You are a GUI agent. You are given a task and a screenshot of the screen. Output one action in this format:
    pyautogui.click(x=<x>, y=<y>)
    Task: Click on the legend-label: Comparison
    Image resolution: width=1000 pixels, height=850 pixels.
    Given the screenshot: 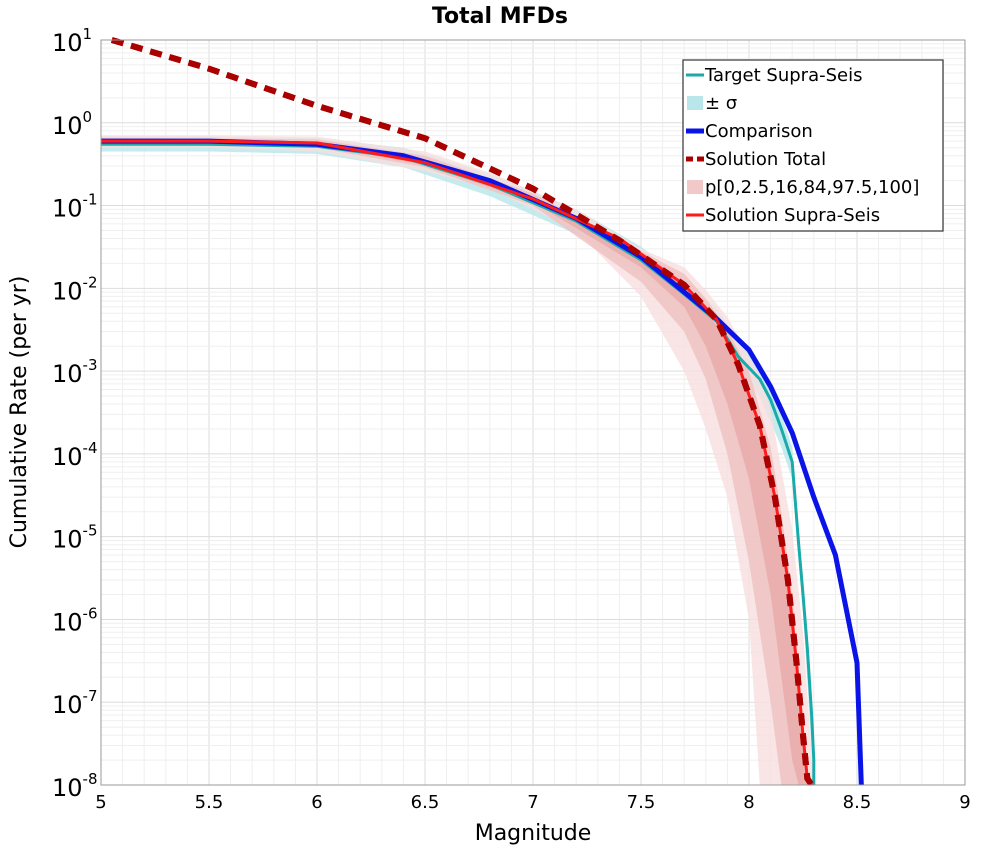 What is the action you would take?
    pyautogui.click(x=759, y=131)
    